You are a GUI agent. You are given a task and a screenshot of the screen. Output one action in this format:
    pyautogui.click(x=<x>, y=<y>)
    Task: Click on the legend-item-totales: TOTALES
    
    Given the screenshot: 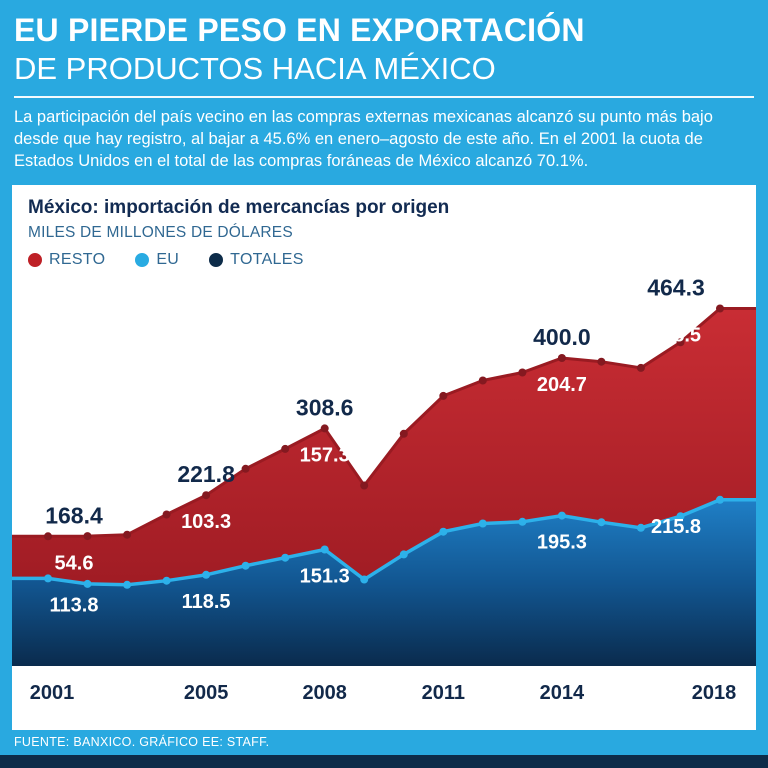 What is the action you would take?
    pyautogui.click(x=256, y=260)
    